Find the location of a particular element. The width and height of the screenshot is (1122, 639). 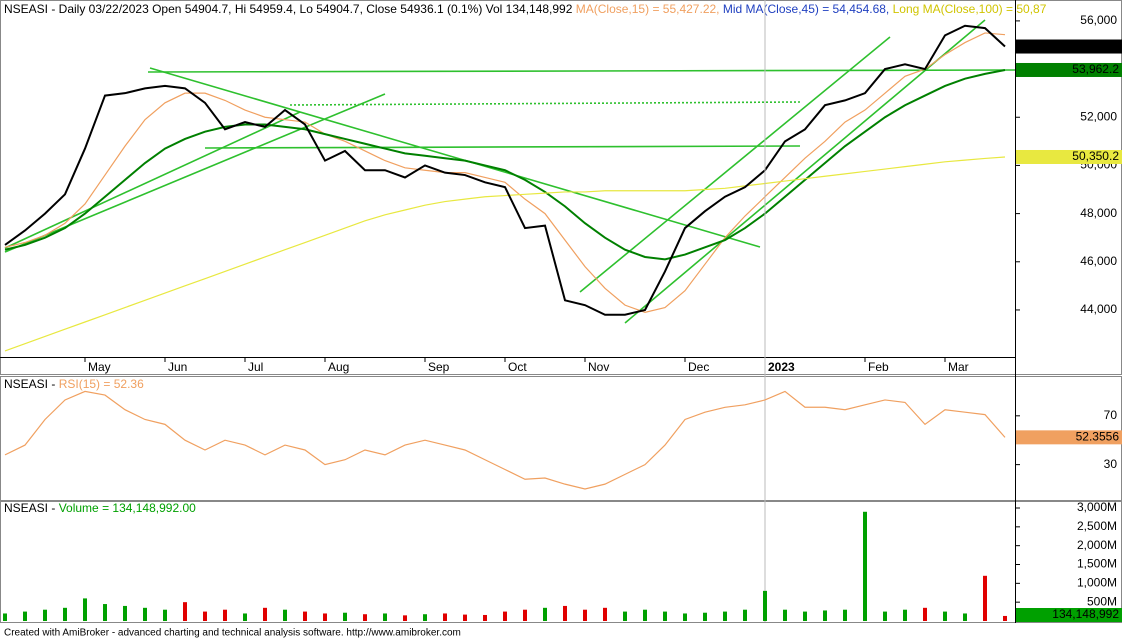

x-tick-label: Feb is located at coordinates (878, 367).